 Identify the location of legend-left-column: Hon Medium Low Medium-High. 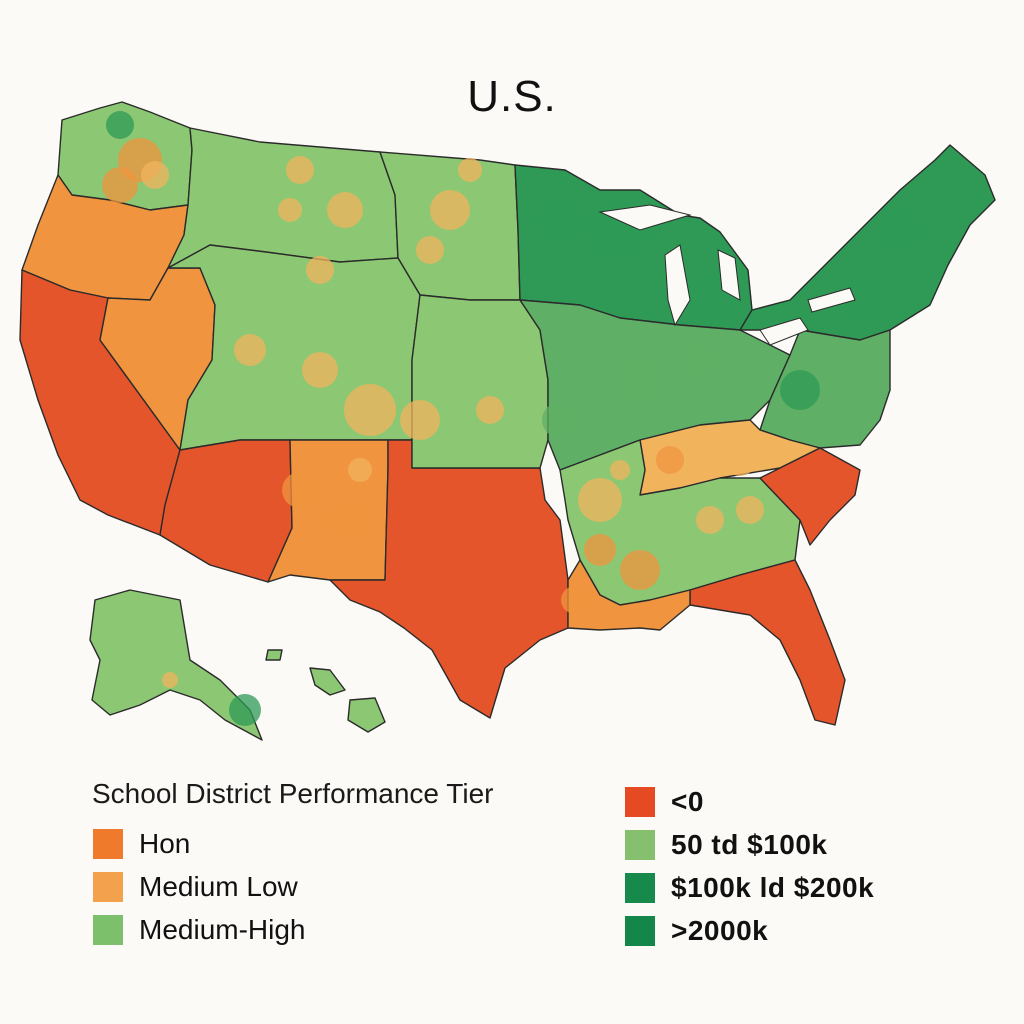
(199, 886).